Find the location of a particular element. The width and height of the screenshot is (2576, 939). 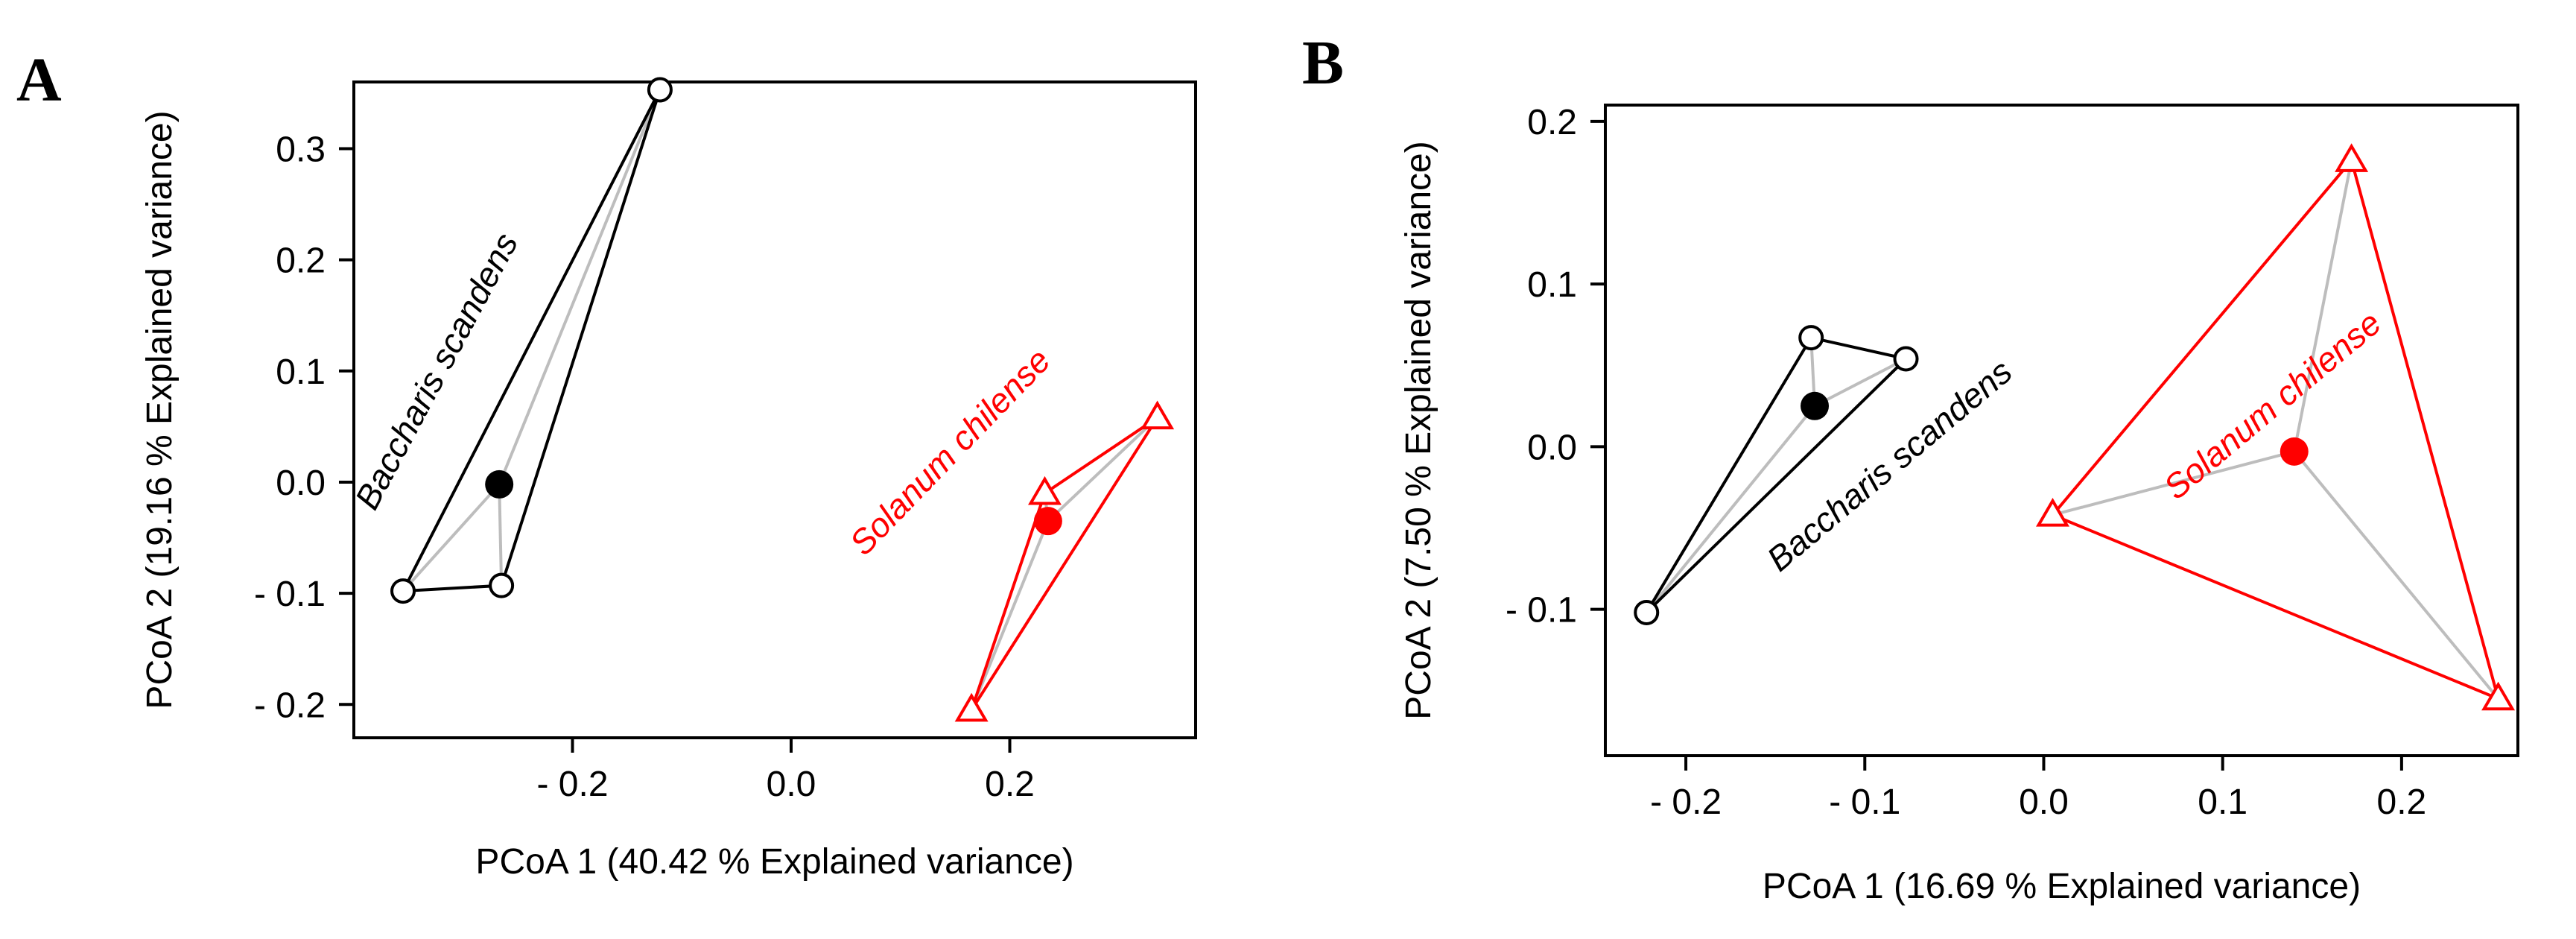

x-tick-label: - 0.1 is located at coordinates (1865, 802).